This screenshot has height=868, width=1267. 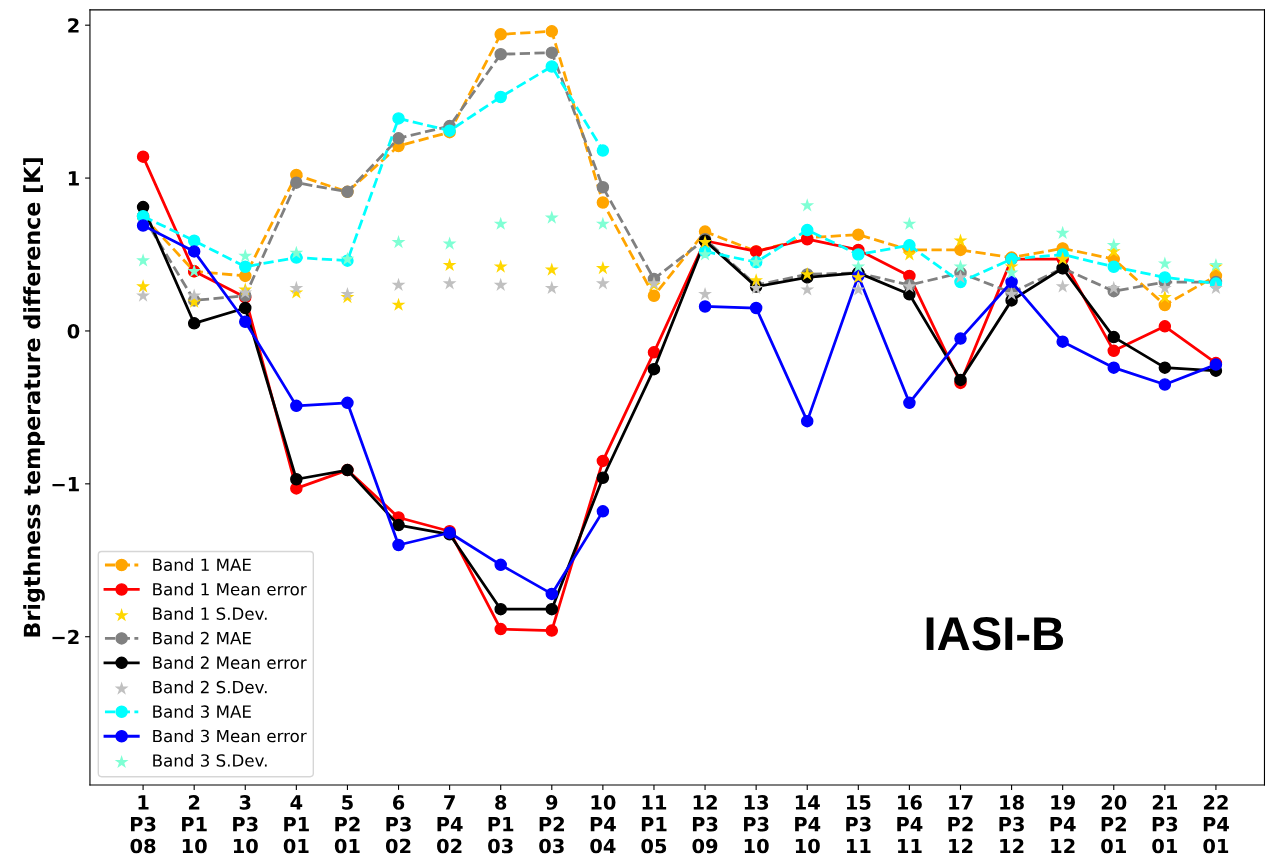 I want to click on legend-label: Band 1 Mean error, so click(x=230, y=589).